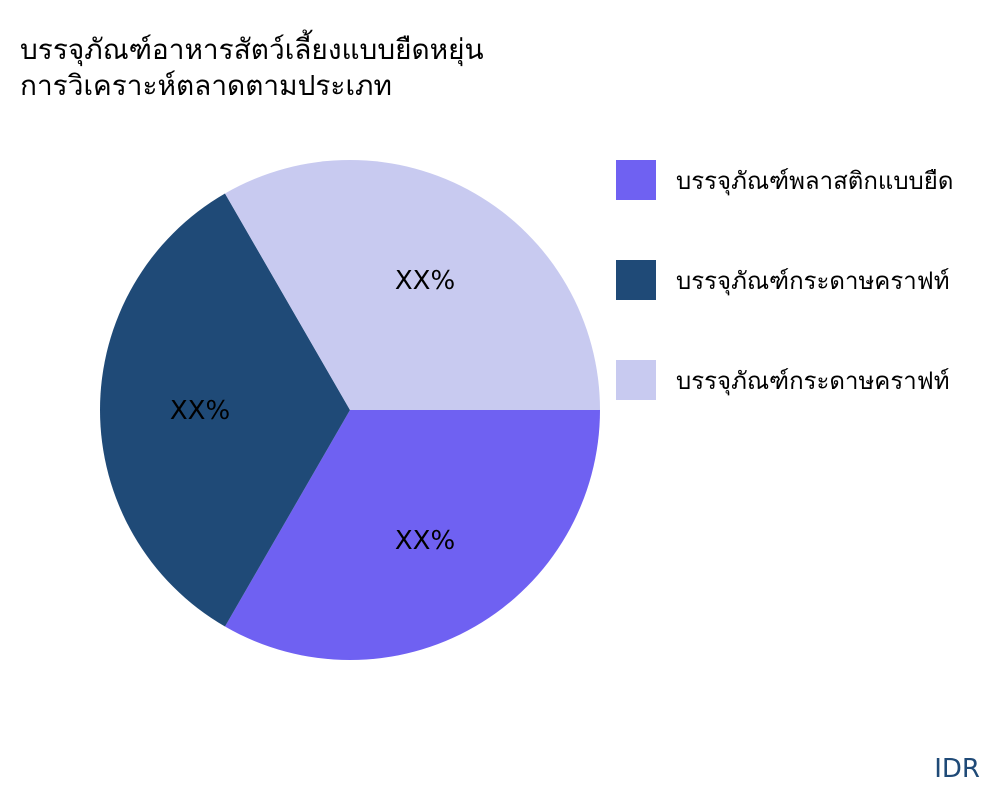  I want to click on slice-label-0: XX%, so click(425, 541).